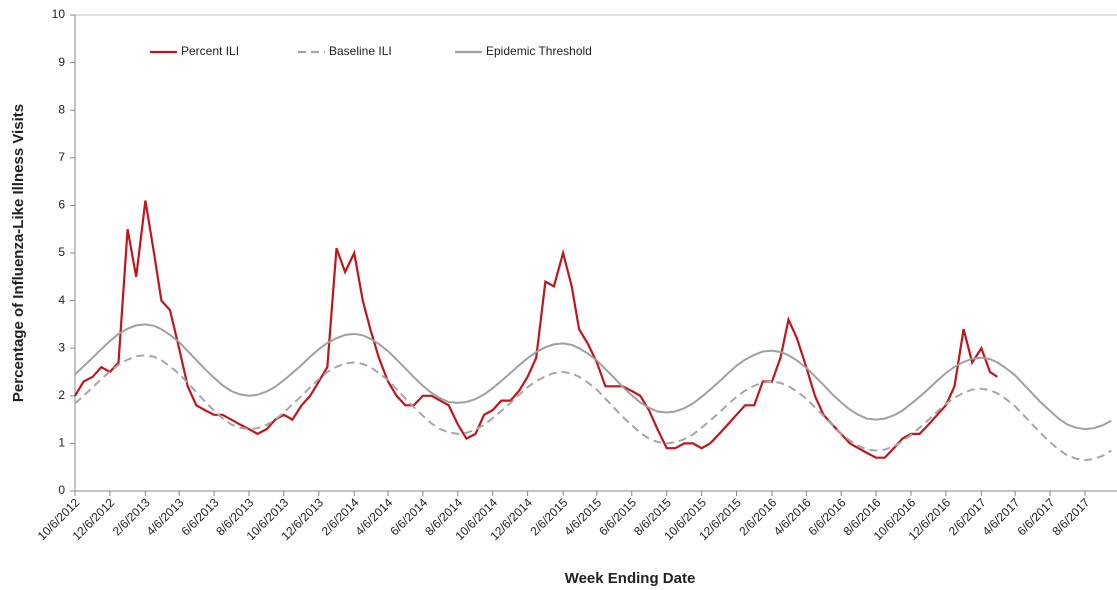 Image resolution: width=1117 pixels, height=590 pixels. What do you see at coordinates (61, 490) in the screenshot?
I see `y-tick-label: 0` at bounding box center [61, 490].